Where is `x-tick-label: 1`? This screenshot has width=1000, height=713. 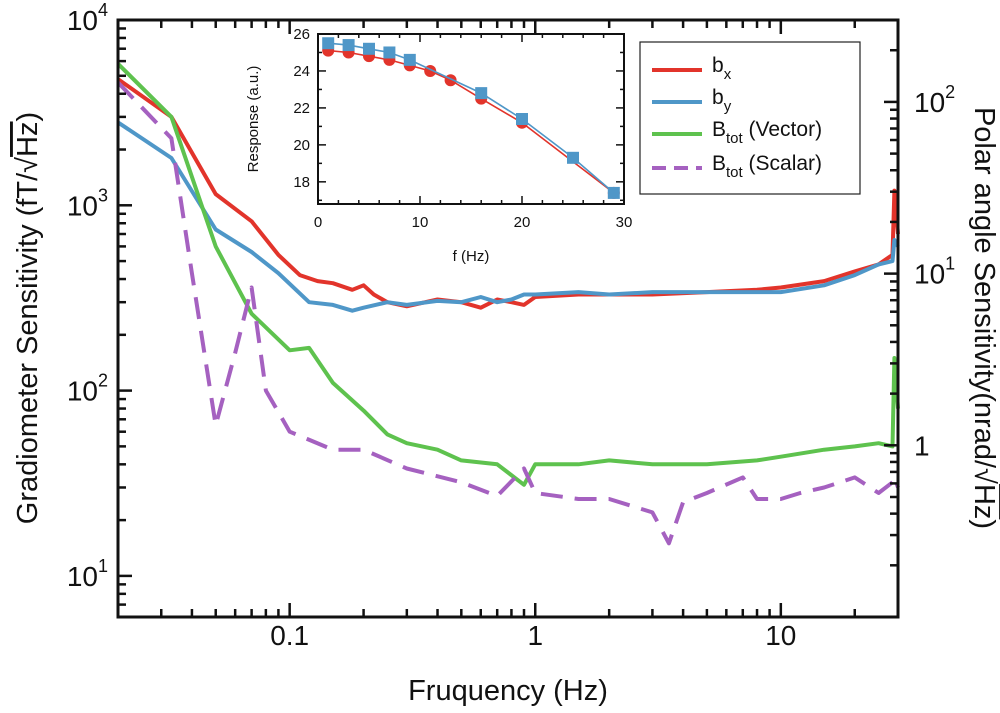 x-tick-label: 1 is located at coordinates (535, 635).